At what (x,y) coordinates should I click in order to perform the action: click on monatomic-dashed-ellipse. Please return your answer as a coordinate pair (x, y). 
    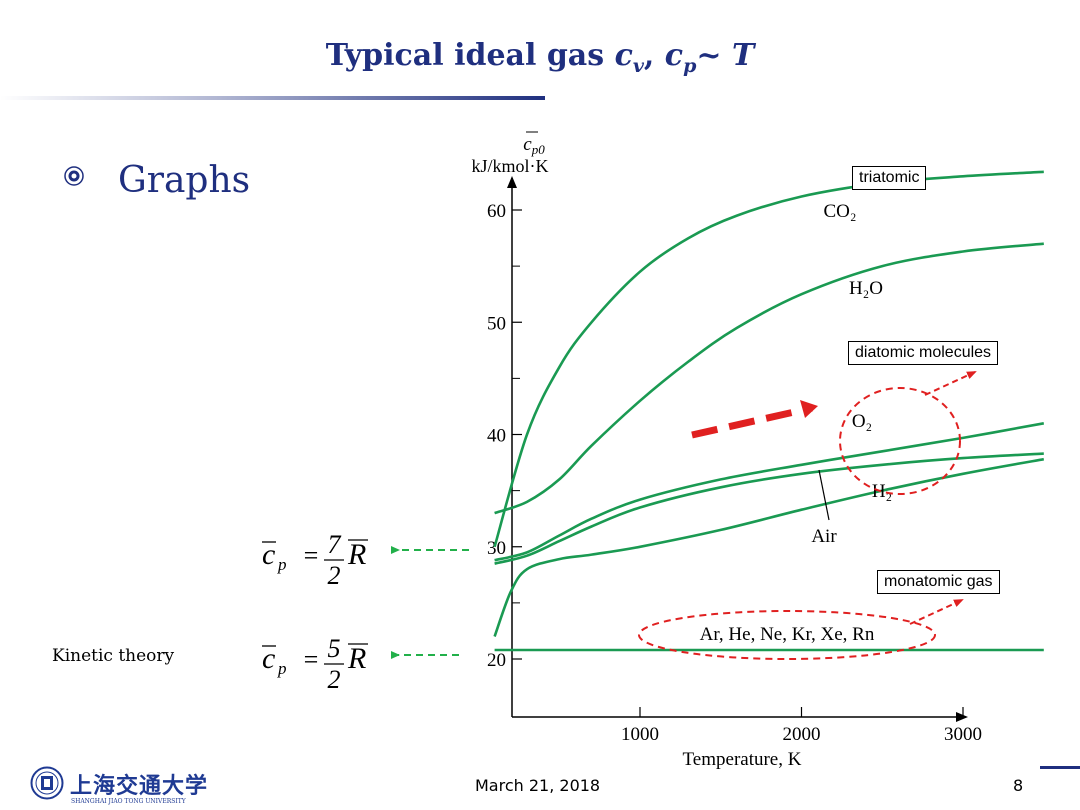
    Looking at the image, I should click on (787, 635).